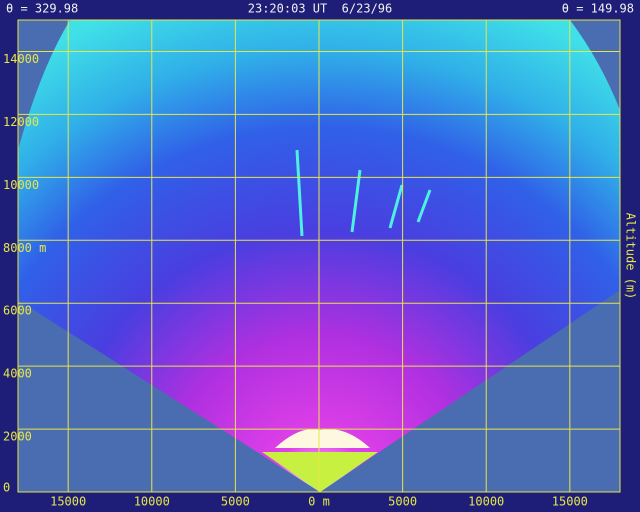 The height and width of the screenshot is (512, 640). I want to click on y-tick-label: 8000 m, so click(24, 248).